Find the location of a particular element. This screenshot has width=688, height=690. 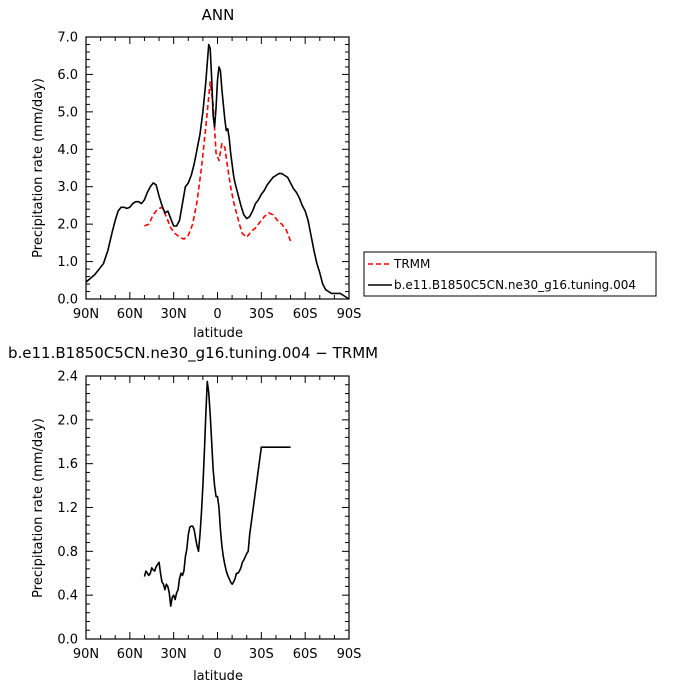

top-chart-x-tick-label: 60S is located at coordinates (305, 314).